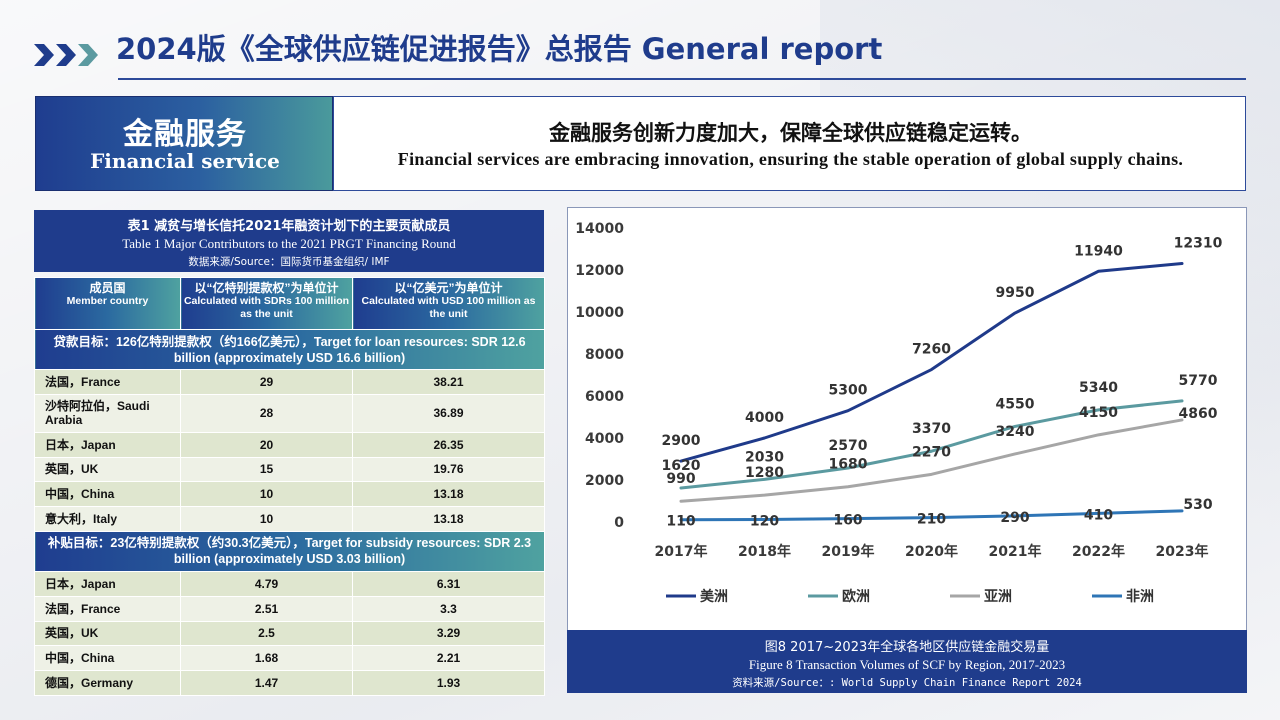 The width and height of the screenshot is (1280, 720). What do you see at coordinates (1098, 515) in the screenshot?
I see `data-label: 410` at bounding box center [1098, 515].